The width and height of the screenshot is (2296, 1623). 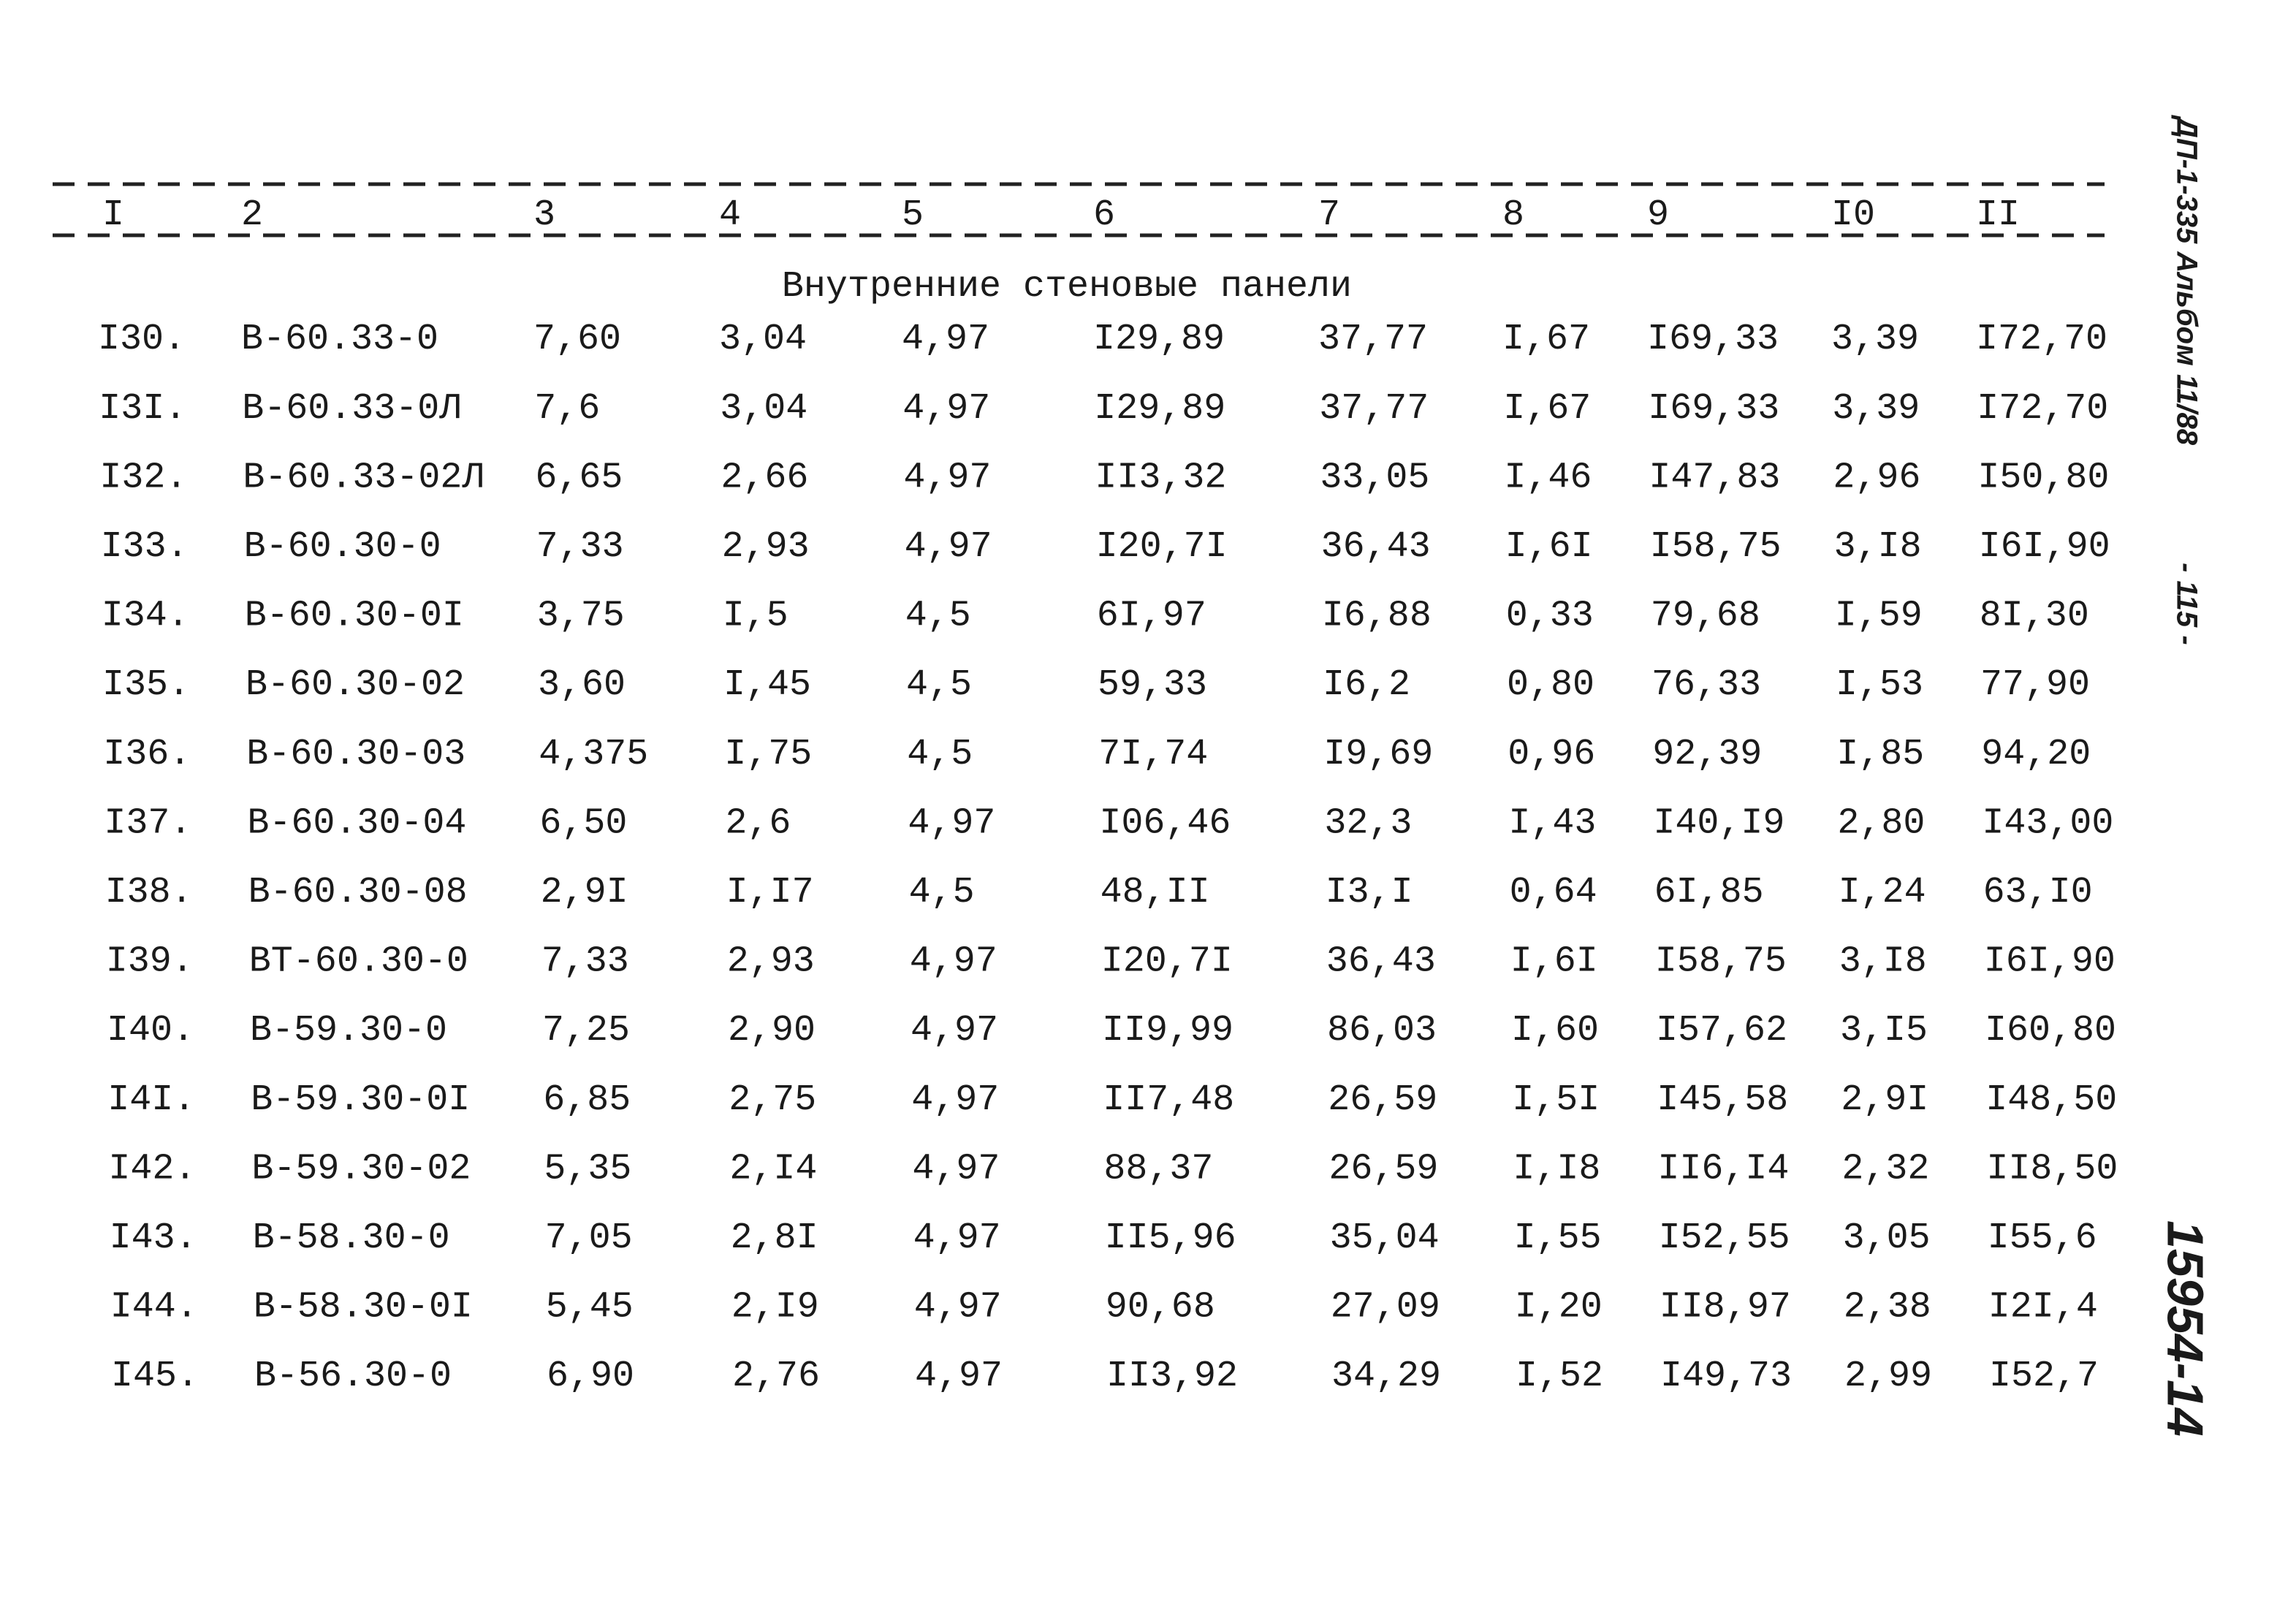 What do you see at coordinates (942, 892) in the screenshot?
I see `table-cell: 4,5` at bounding box center [942, 892].